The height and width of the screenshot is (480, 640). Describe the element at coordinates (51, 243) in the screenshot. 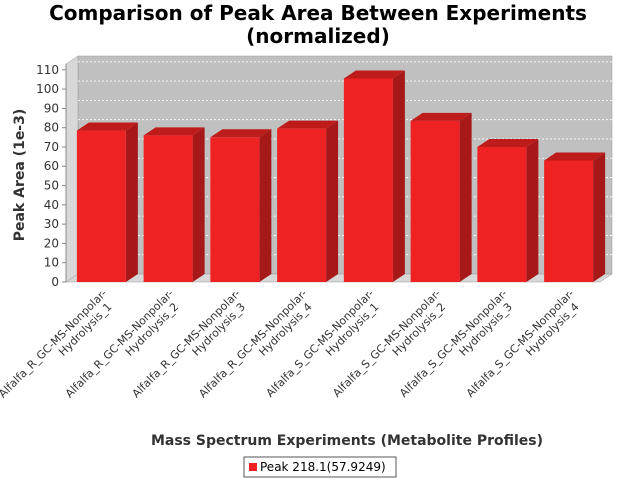

I see `y-tick-label: 20` at that location.